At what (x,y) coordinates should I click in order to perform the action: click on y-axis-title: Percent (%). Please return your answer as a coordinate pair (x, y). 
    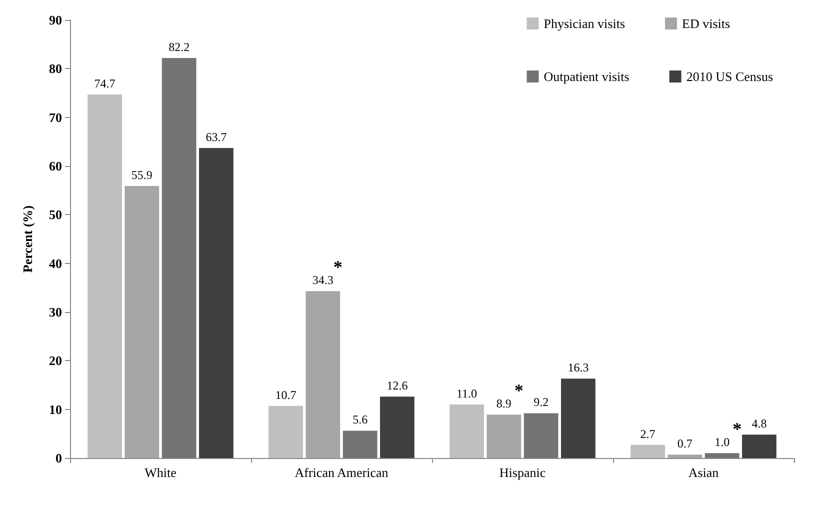
    Looking at the image, I should click on (27, 239).